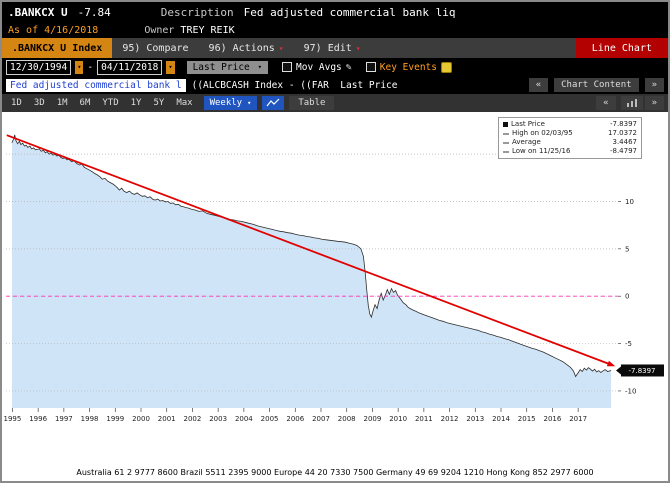  What do you see at coordinates (39, 67) in the screenshot?
I see `date-from-input: 12/30/1994` at bounding box center [39, 67].